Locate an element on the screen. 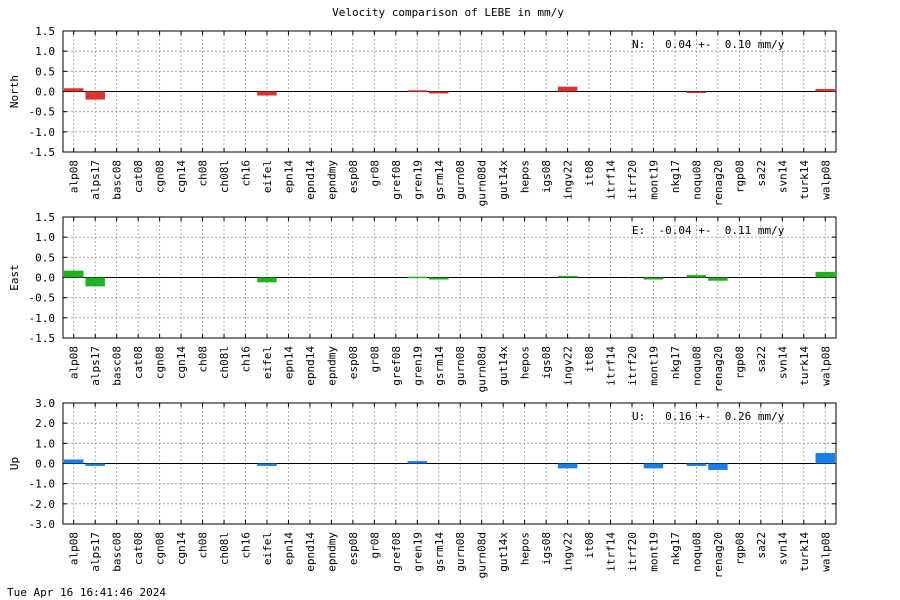  y-tick-label: -3.0 is located at coordinates (42, 524).